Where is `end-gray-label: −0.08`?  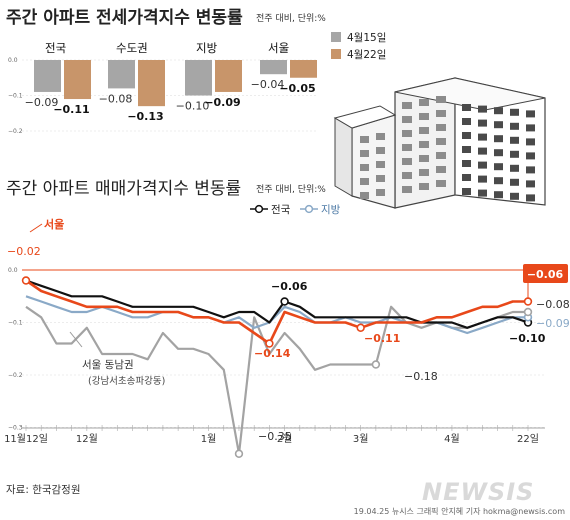
end-gray-label: −0.08 is located at coordinates (553, 304).